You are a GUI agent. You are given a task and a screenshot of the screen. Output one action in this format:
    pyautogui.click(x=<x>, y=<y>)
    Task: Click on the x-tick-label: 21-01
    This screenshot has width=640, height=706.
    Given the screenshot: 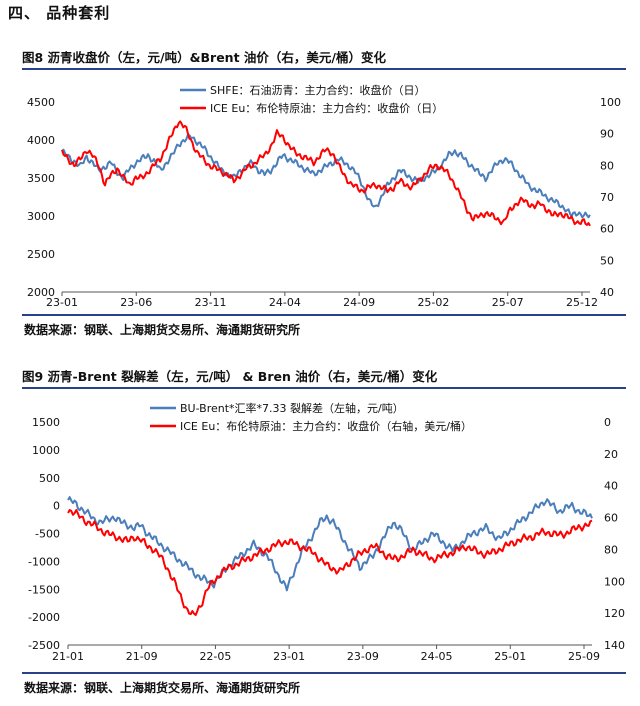 What is the action you would take?
    pyautogui.click(x=68, y=656)
    